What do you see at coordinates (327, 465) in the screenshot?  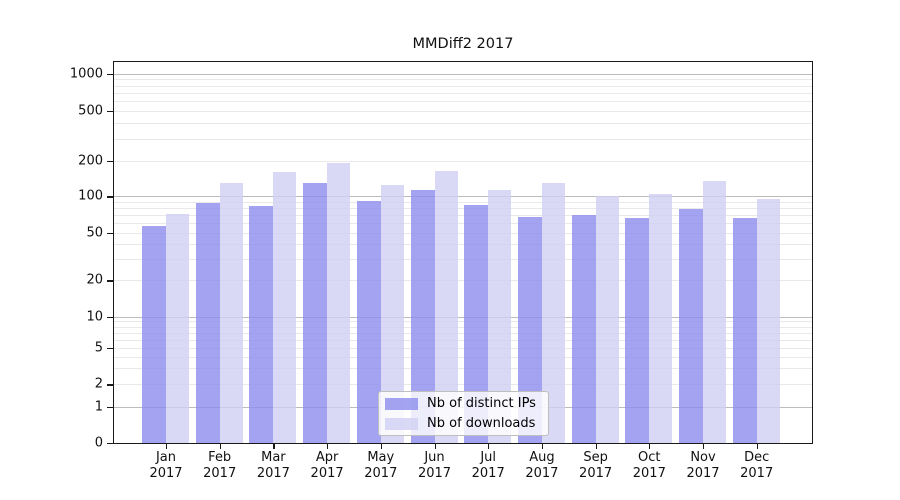 I see `x-tick-label-apr: Apr 2017` at bounding box center [327, 465].